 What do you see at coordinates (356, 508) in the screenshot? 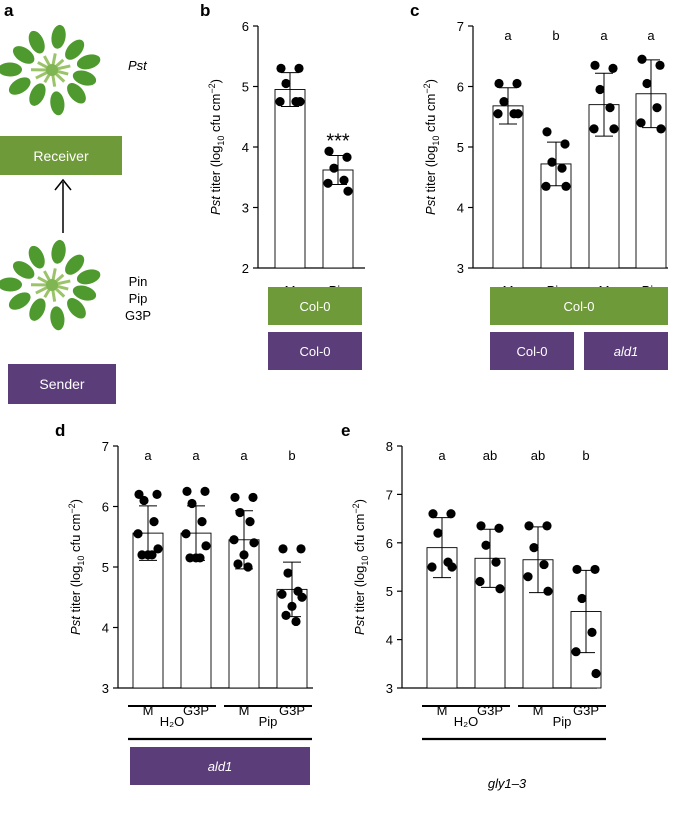
I see `y-axis-label-superscript: −2` at bounding box center [356, 508].